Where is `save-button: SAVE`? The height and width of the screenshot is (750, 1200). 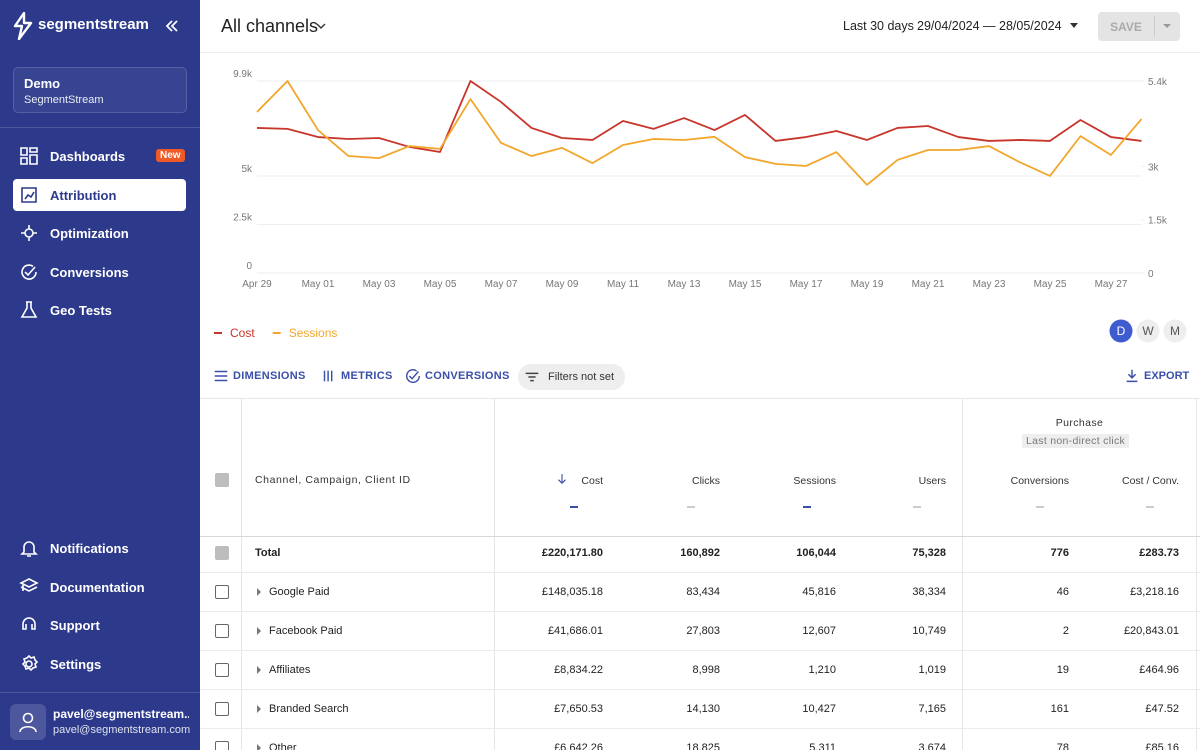
save-button: SAVE is located at coordinates (1139, 26).